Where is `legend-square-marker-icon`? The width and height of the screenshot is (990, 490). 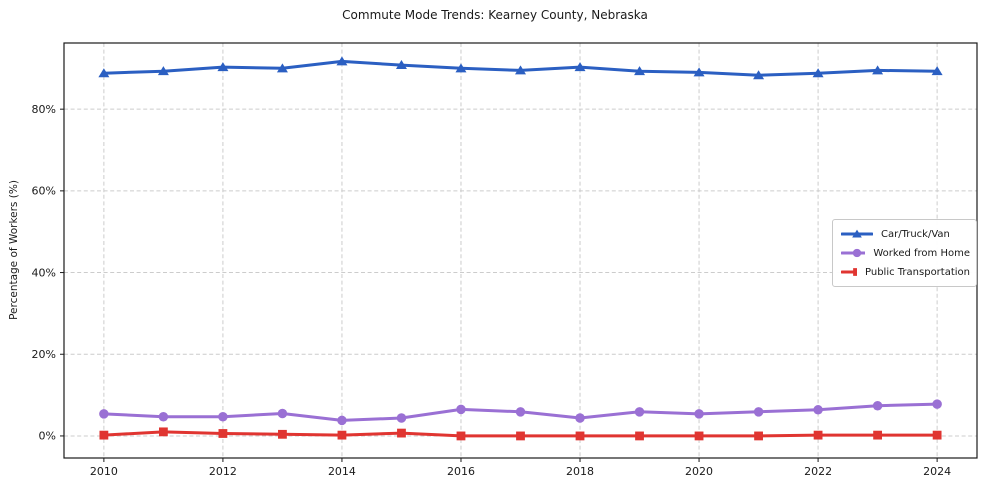 legend-square-marker-icon is located at coordinates (849, 272).